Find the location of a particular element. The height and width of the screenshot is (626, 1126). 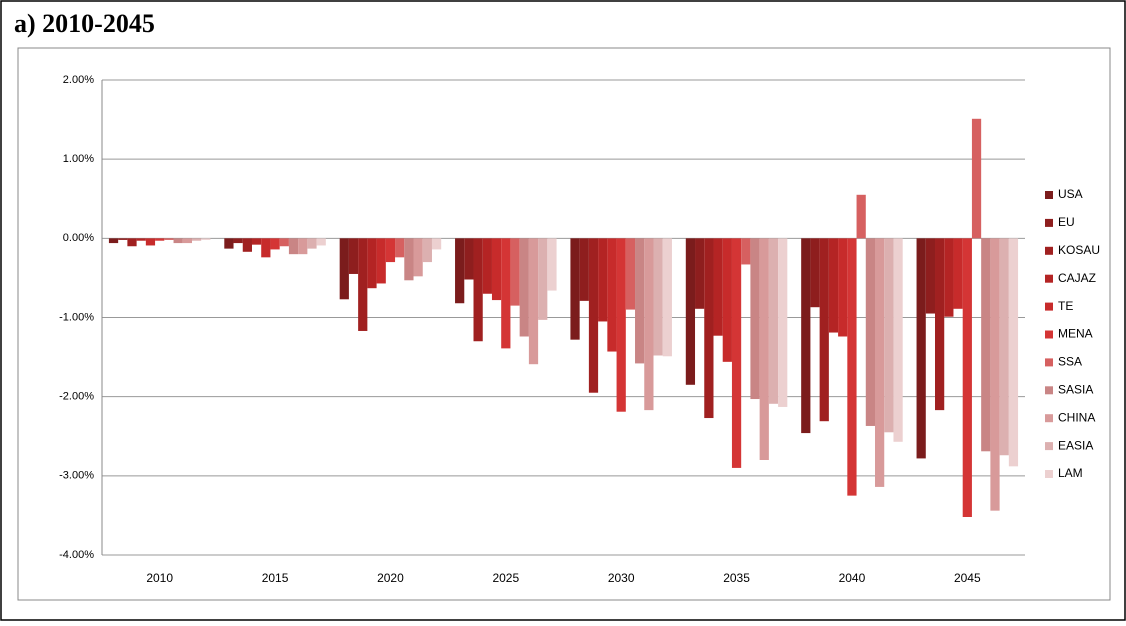

y-tick-label: -3.00% is located at coordinates (76, 476).